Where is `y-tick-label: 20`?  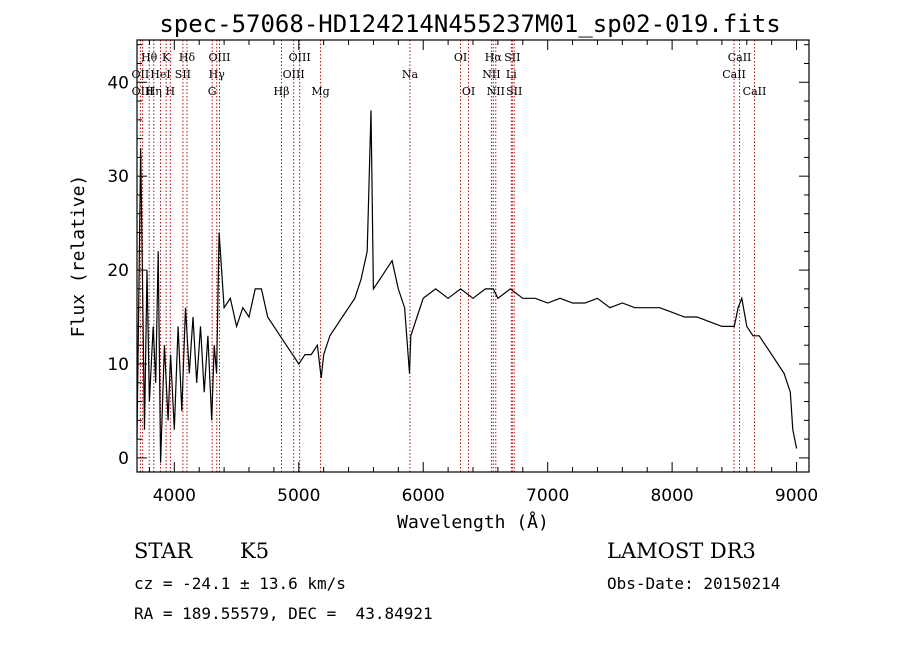
y-tick-label: 20 is located at coordinates (118, 271).